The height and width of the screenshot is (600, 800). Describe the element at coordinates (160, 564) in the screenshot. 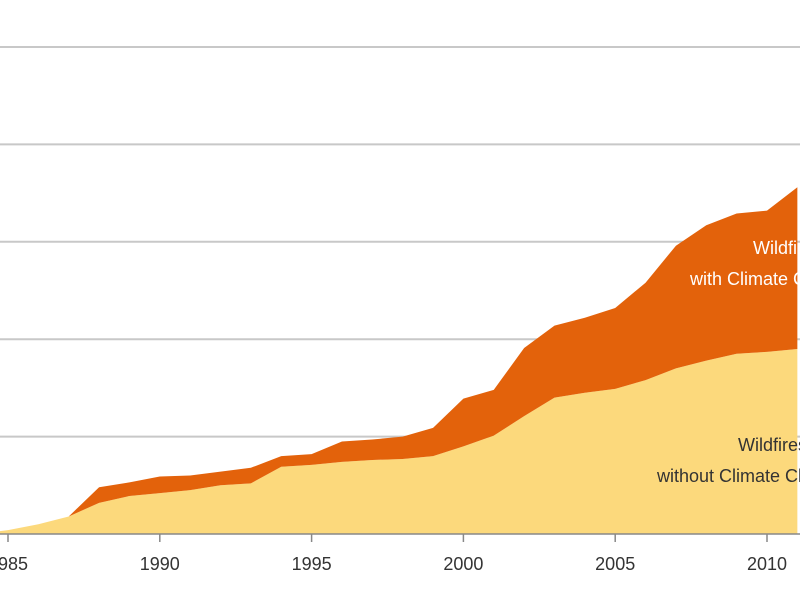

I see `x-tick-label: 1990` at that location.